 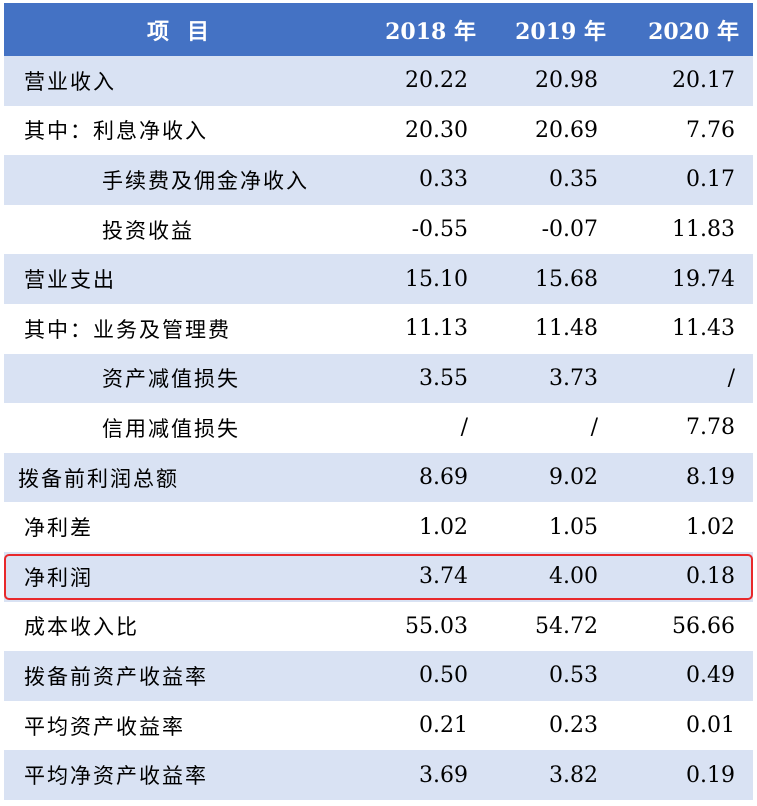 What do you see at coordinates (171, 428) in the screenshot?
I see `row-label: 信用减值损失` at bounding box center [171, 428].